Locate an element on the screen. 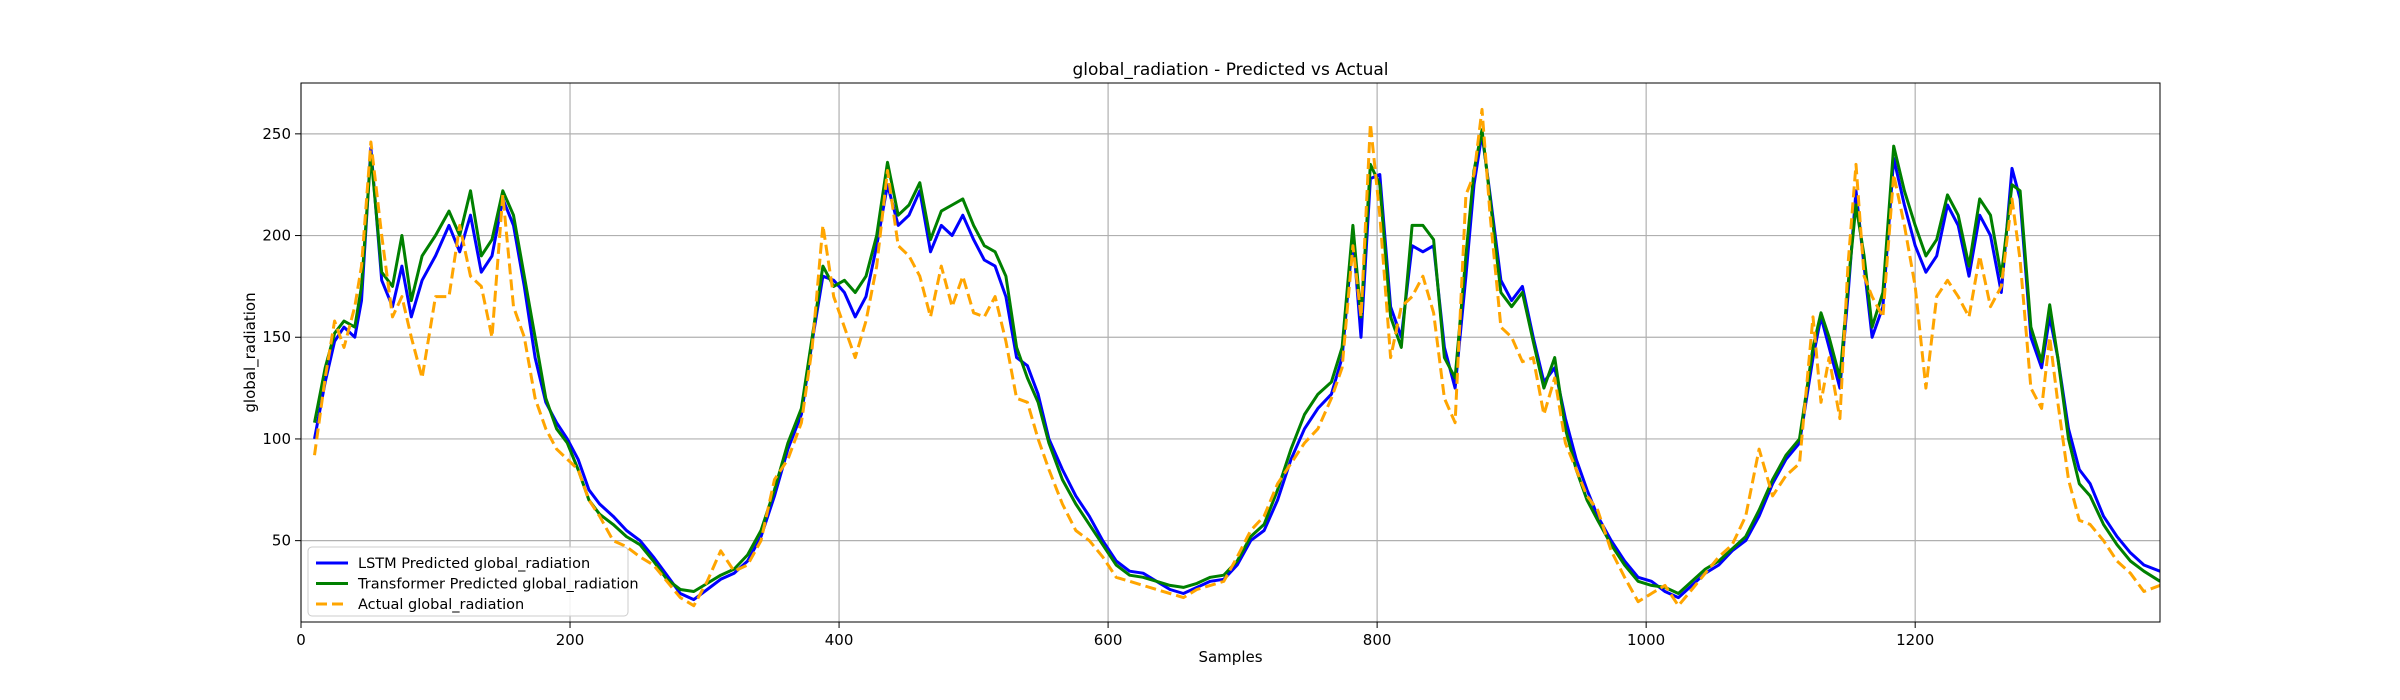 The height and width of the screenshot is (700, 2400). y-tick-label: 150 is located at coordinates (276, 337).